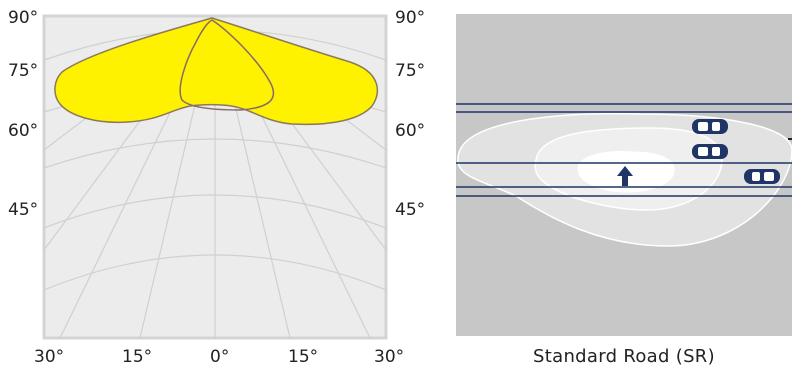 This screenshot has width=792, height=372. I want to click on road-caption: Standard Road (SR), so click(624, 356).